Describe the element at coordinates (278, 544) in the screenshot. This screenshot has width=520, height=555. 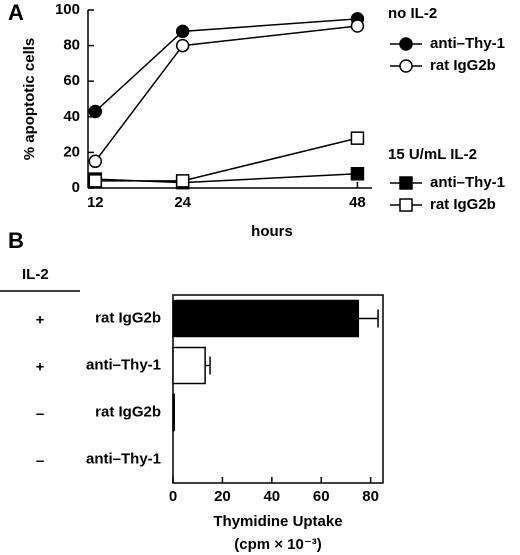
I see `x-axis-label: (cpm × 10⁻³)` at that location.